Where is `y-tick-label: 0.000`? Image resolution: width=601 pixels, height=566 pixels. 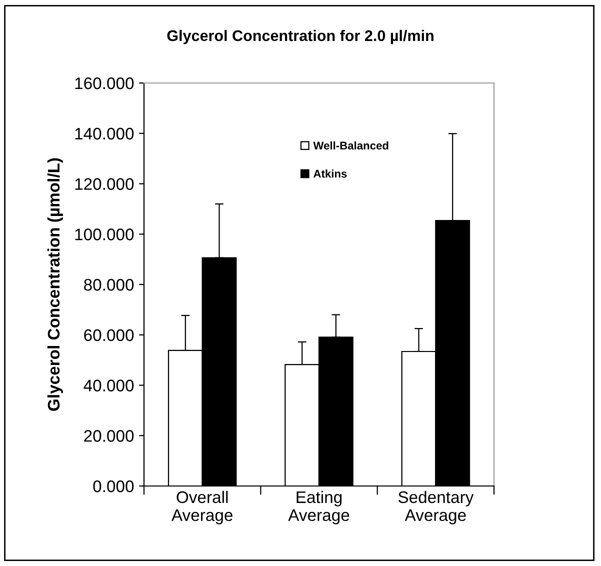
y-tick-label: 0.000 is located at coordinates (113, 486).